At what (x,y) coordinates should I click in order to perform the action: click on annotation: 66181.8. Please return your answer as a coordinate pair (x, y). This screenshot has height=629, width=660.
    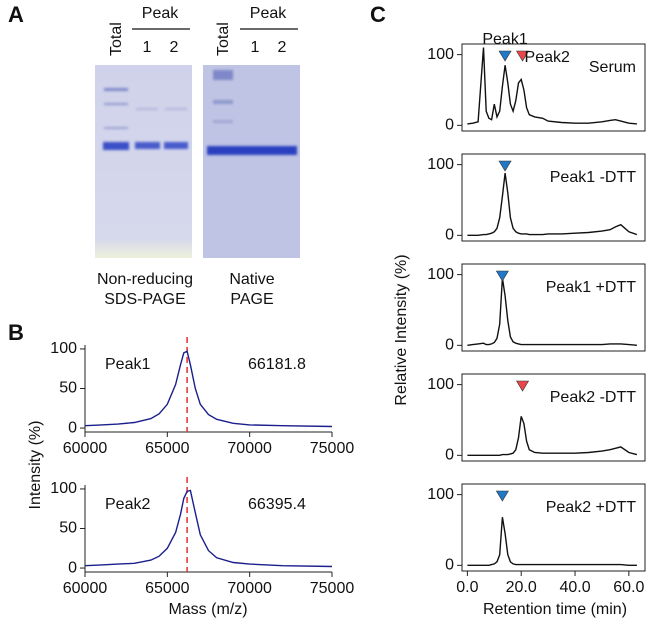
    Looking at the image, I should click on (277, 364).